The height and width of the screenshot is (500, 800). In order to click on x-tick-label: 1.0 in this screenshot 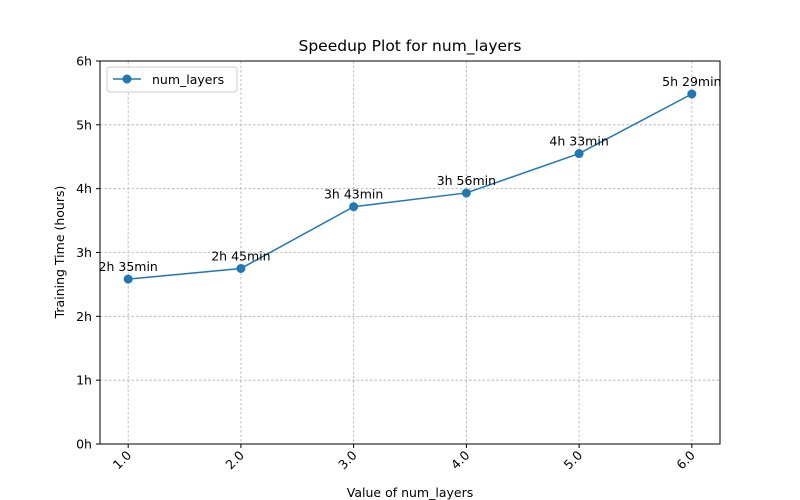, I will do `click(122, 459)`.